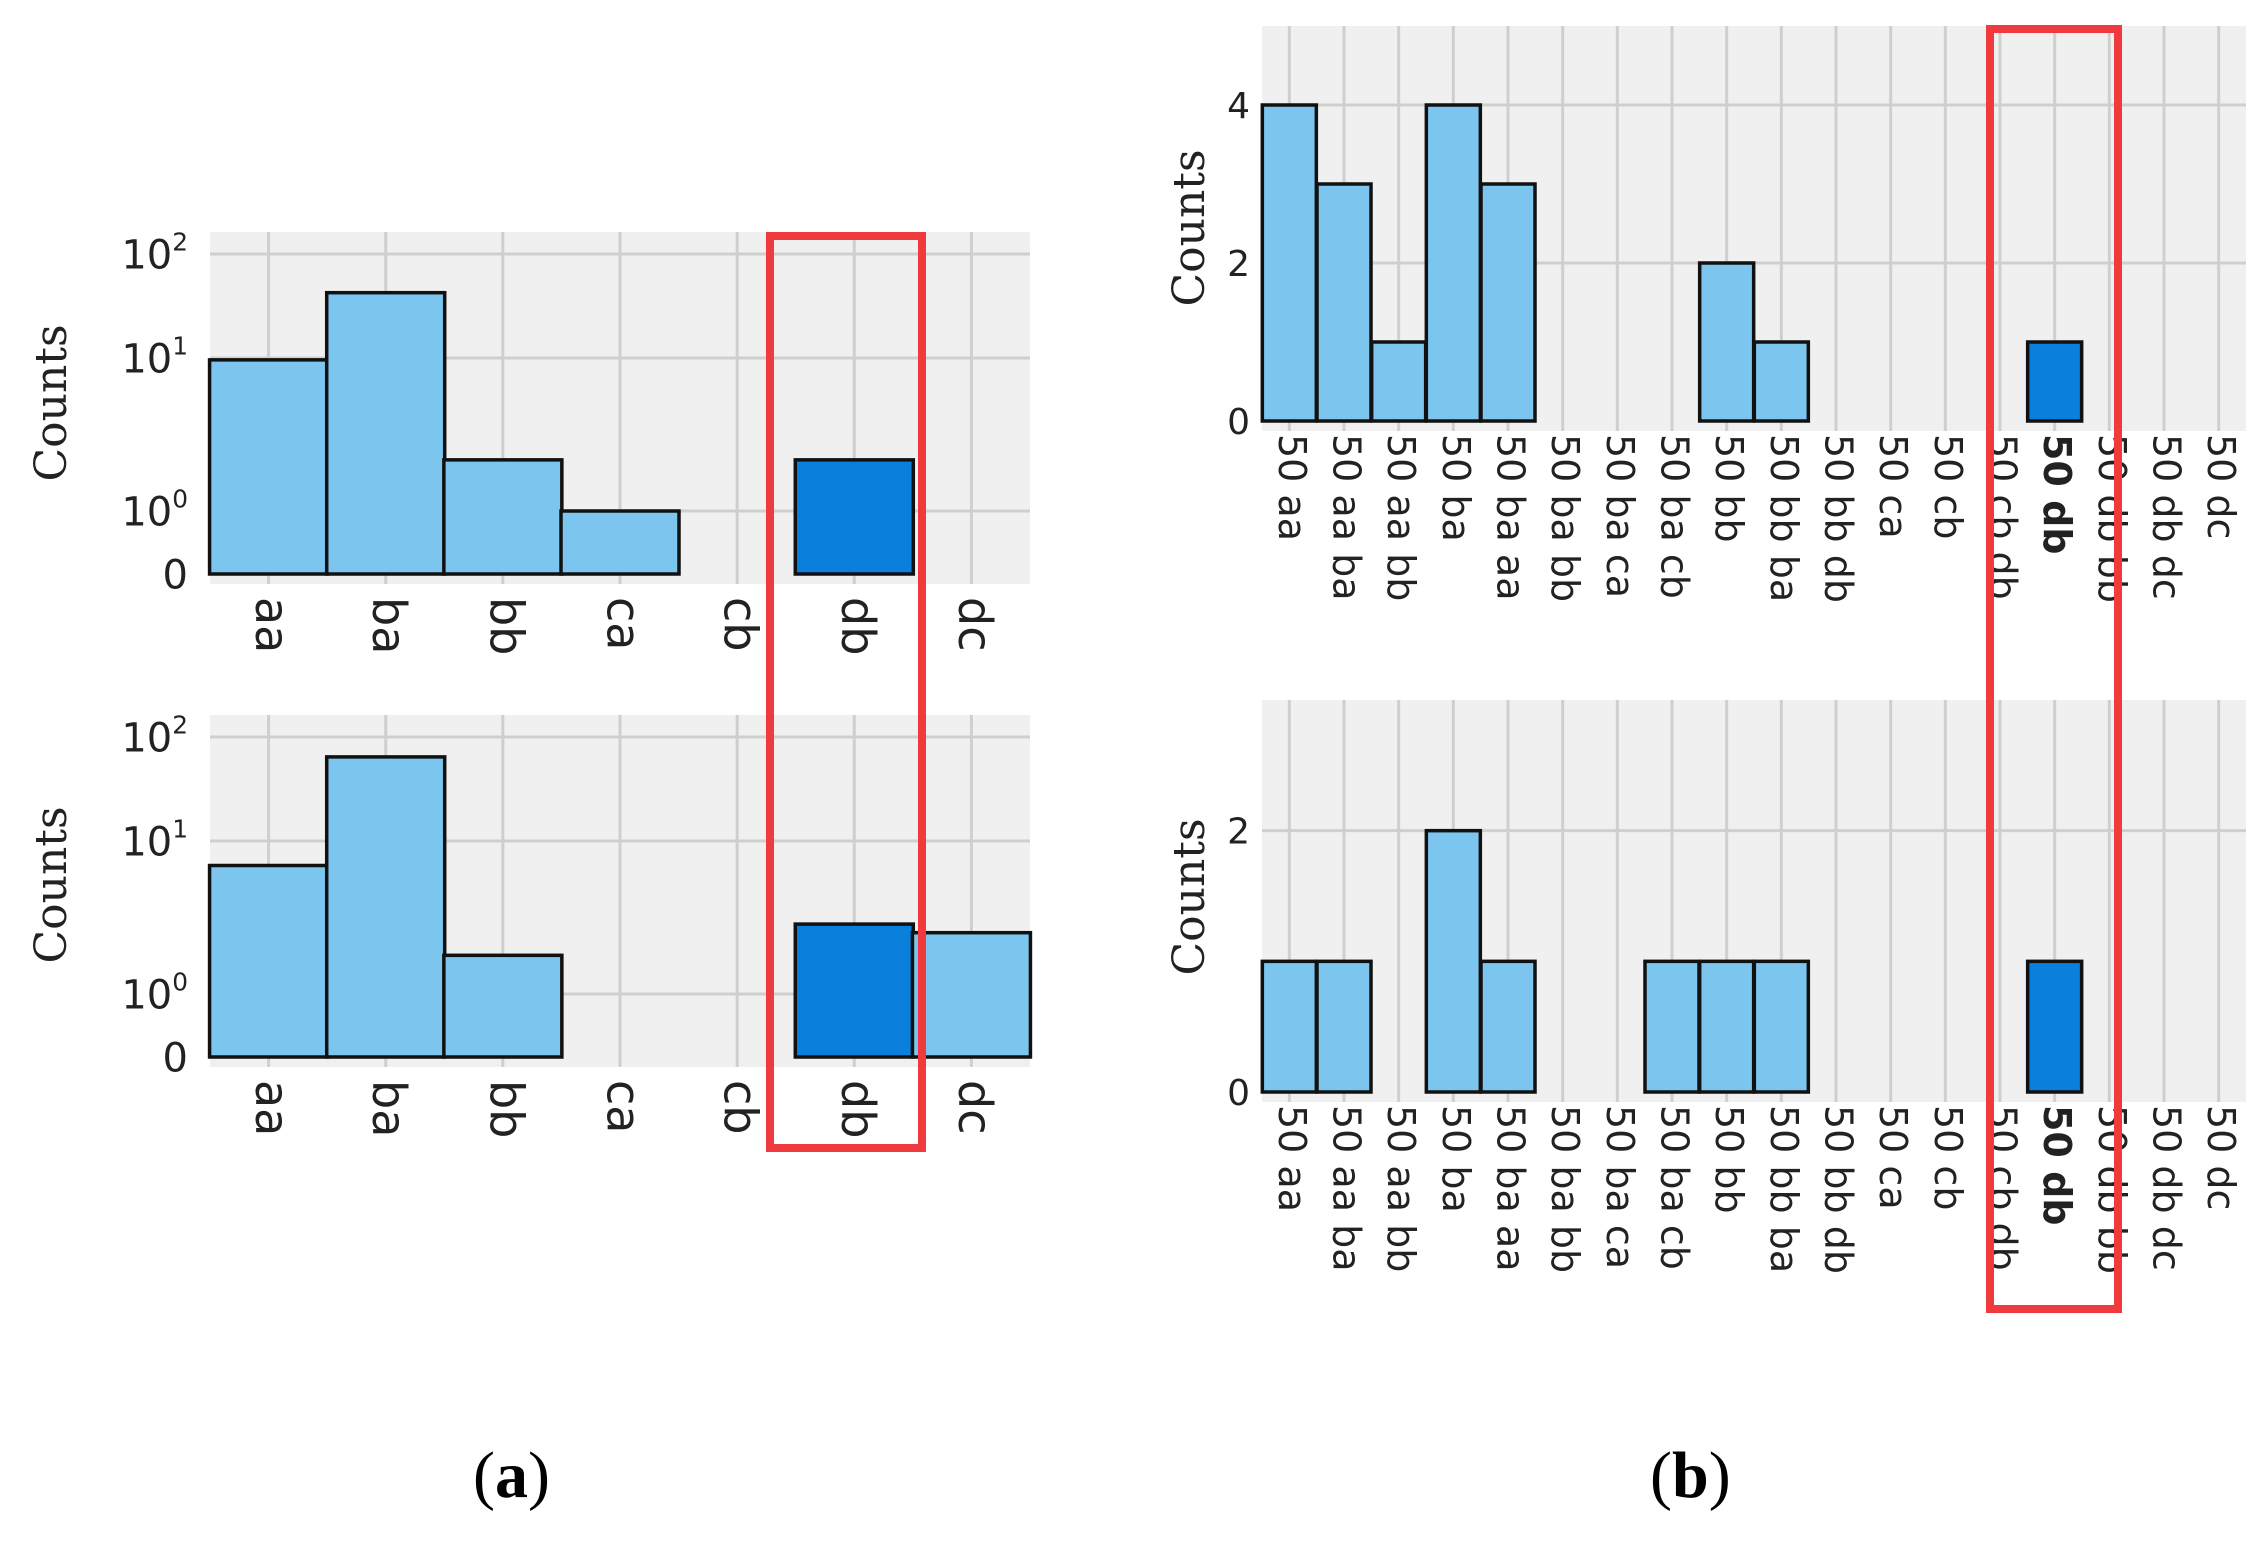 Image resolution: width=2260 pixels, height=1542 pixels. What do you see at coordinates (154, 252) in the screenshot?
I see `ytick-a-top-3: 10²` at bounding box center [154, 252].